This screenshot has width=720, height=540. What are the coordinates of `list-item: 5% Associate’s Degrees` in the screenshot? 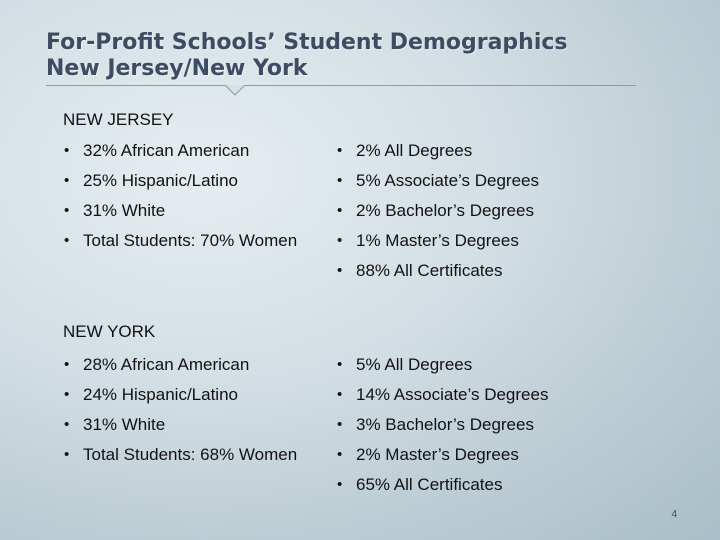 It's located at (437, 185).